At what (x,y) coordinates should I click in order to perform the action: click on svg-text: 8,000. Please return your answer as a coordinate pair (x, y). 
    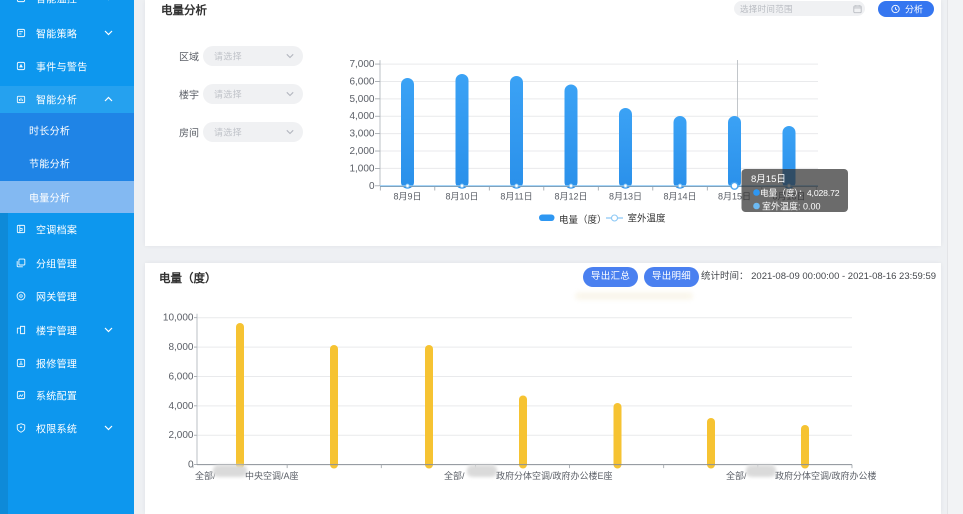
    Looking at the image, I should click on (180, 347).